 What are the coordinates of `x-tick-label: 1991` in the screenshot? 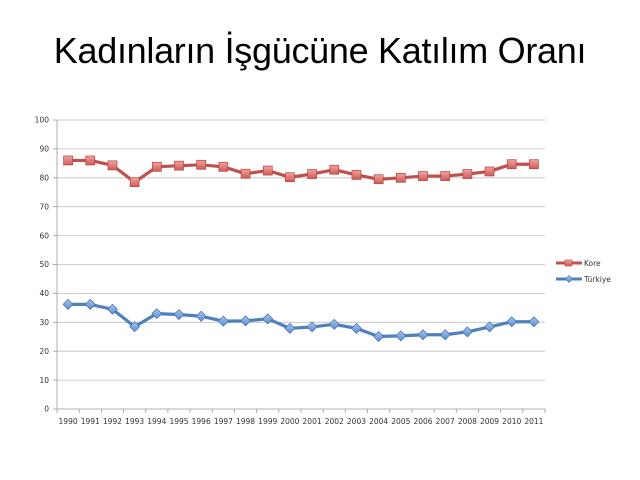 It's located at (90, 421).